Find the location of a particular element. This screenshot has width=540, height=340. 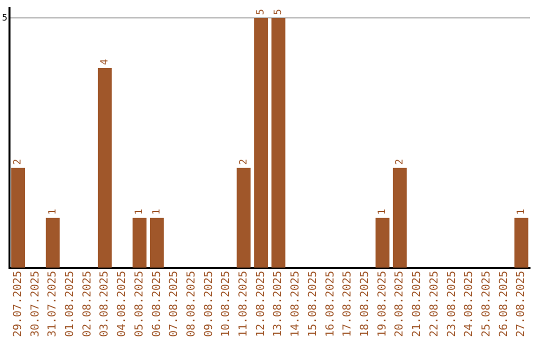

x-tick-label: 07.08.2025 is located at coordinates (173, 304).